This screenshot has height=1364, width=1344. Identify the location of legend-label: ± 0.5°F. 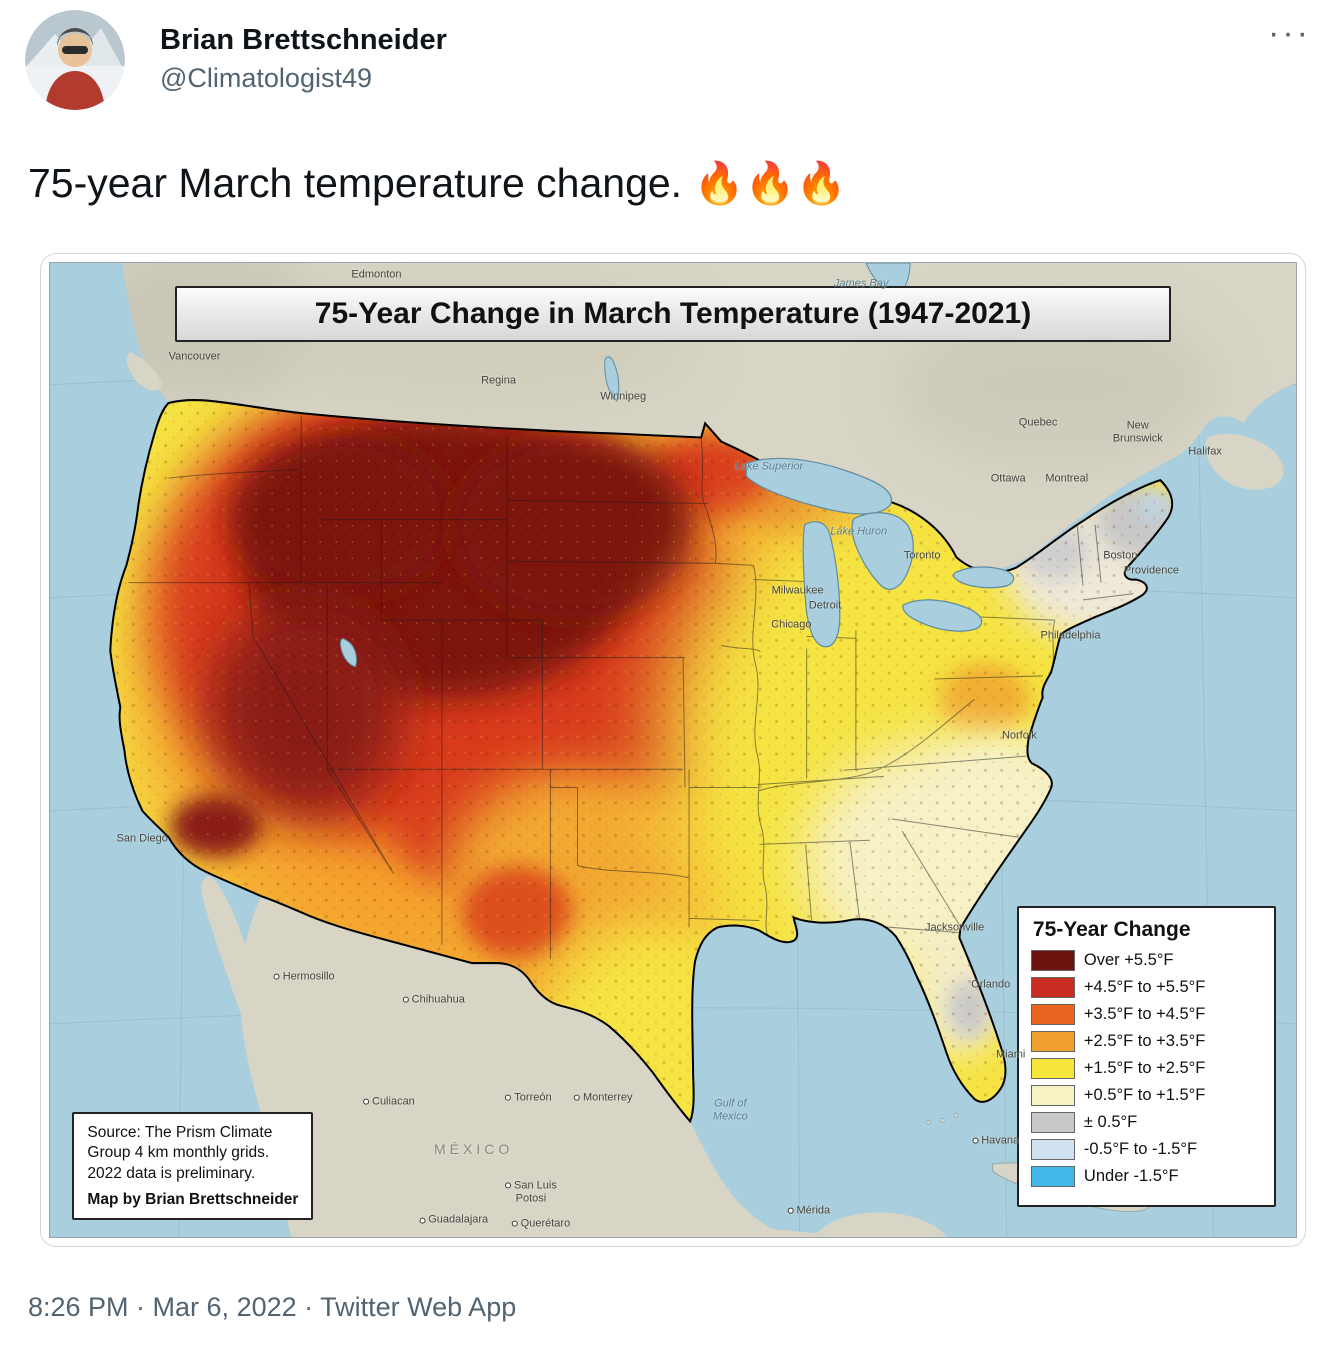
(1110, 1121).